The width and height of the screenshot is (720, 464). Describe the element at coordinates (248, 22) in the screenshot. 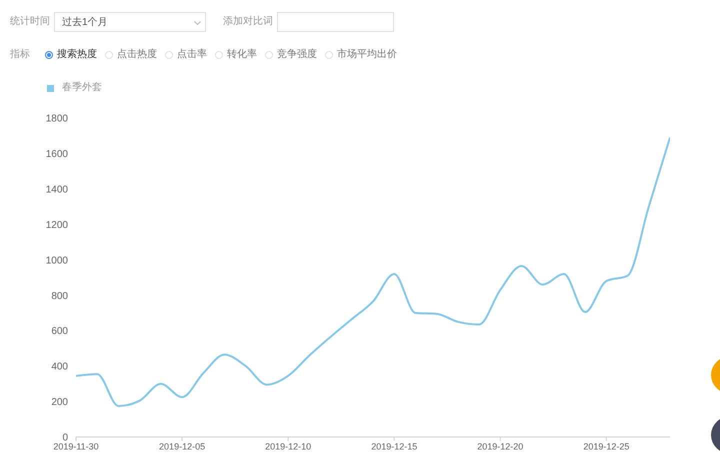

I see `text: 添加对比词` at that location.